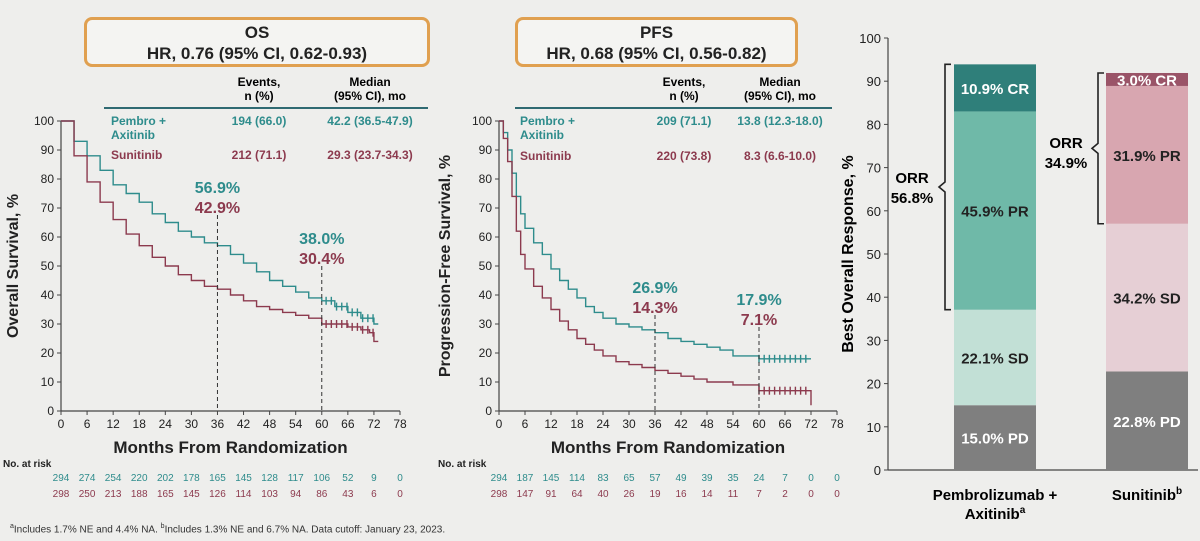  What do you see at coordinates (48, 237) in the screenshot?
I see `km0-y-tick-label: 60` at bounding box center [48, 237].